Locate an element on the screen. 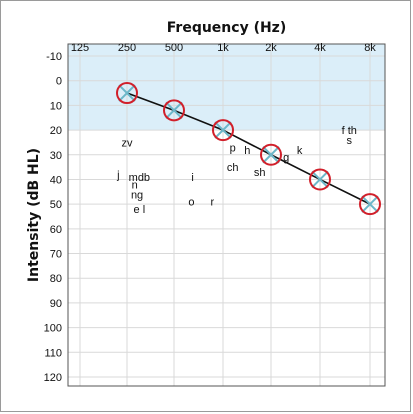 The height and width of the screenshot is (414, 413). x-tick-125: 125 is located at coordinates (80, 48).